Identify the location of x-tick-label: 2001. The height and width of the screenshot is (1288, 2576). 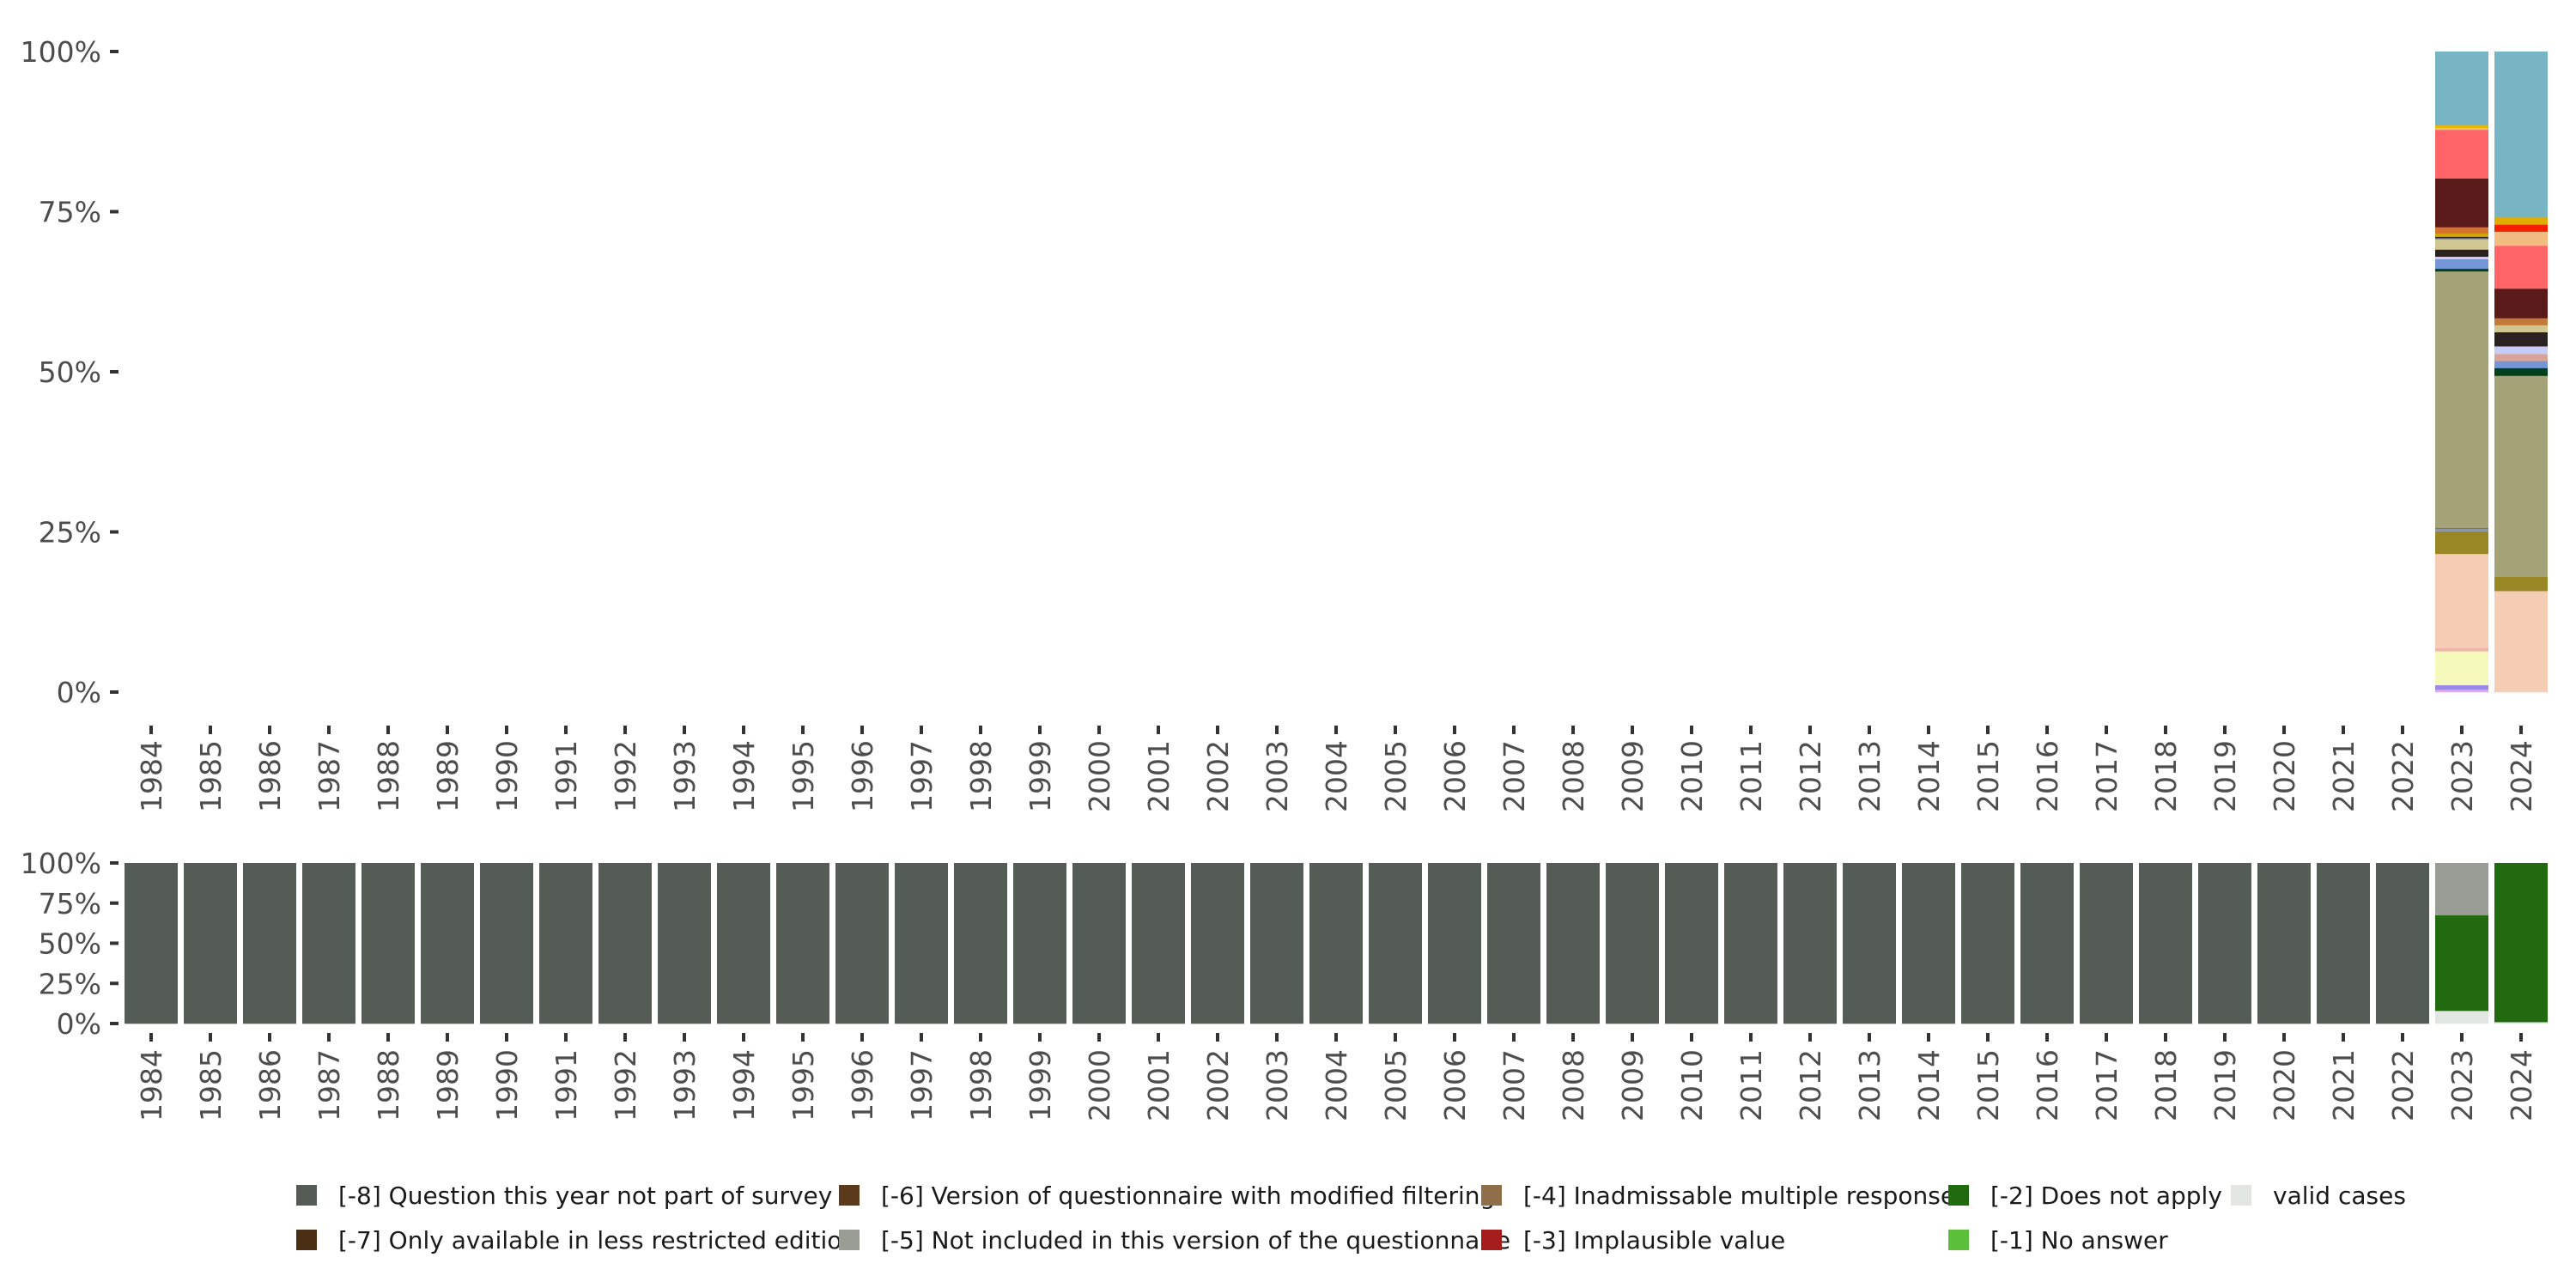
(1159, 776).